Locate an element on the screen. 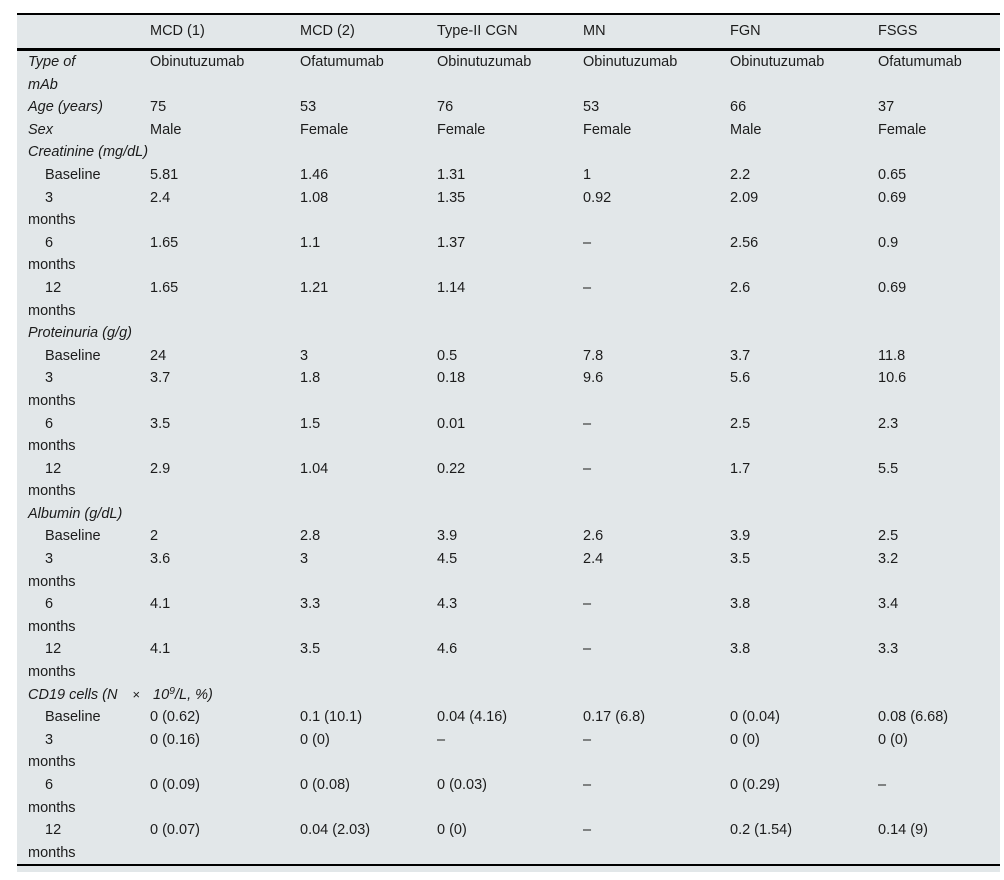 The image size is (1004, 880). corner-header-cell is located at coordinates (83, 32).